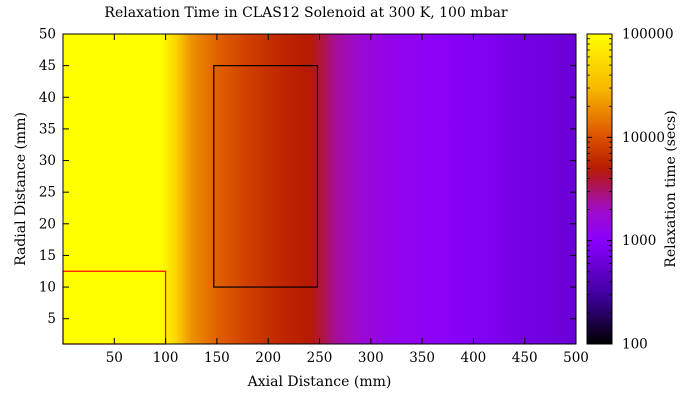 The image size is (697, 394). Describe the element at coordinates (47, 161) in the screenshot. I see `y-tick-label: 30` at that location.